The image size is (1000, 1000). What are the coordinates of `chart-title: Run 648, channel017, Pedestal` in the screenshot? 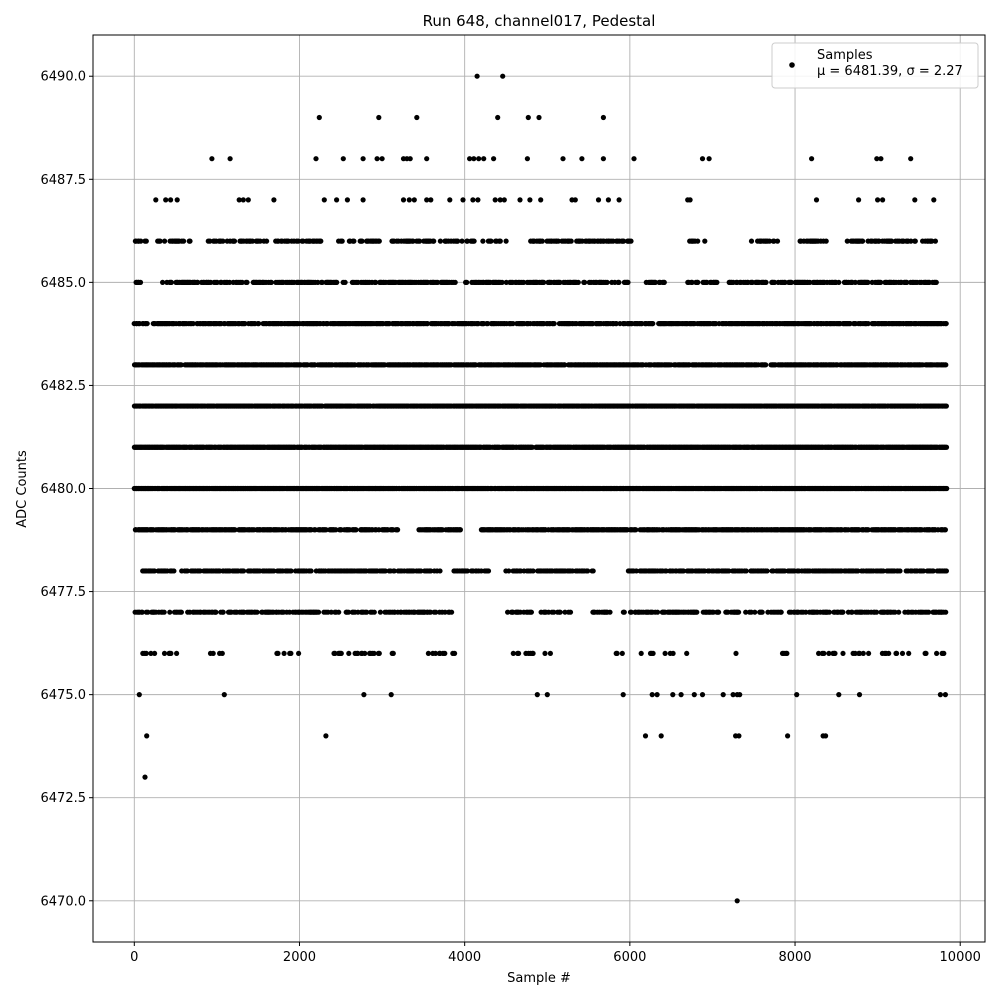 It's located at (539, 21).